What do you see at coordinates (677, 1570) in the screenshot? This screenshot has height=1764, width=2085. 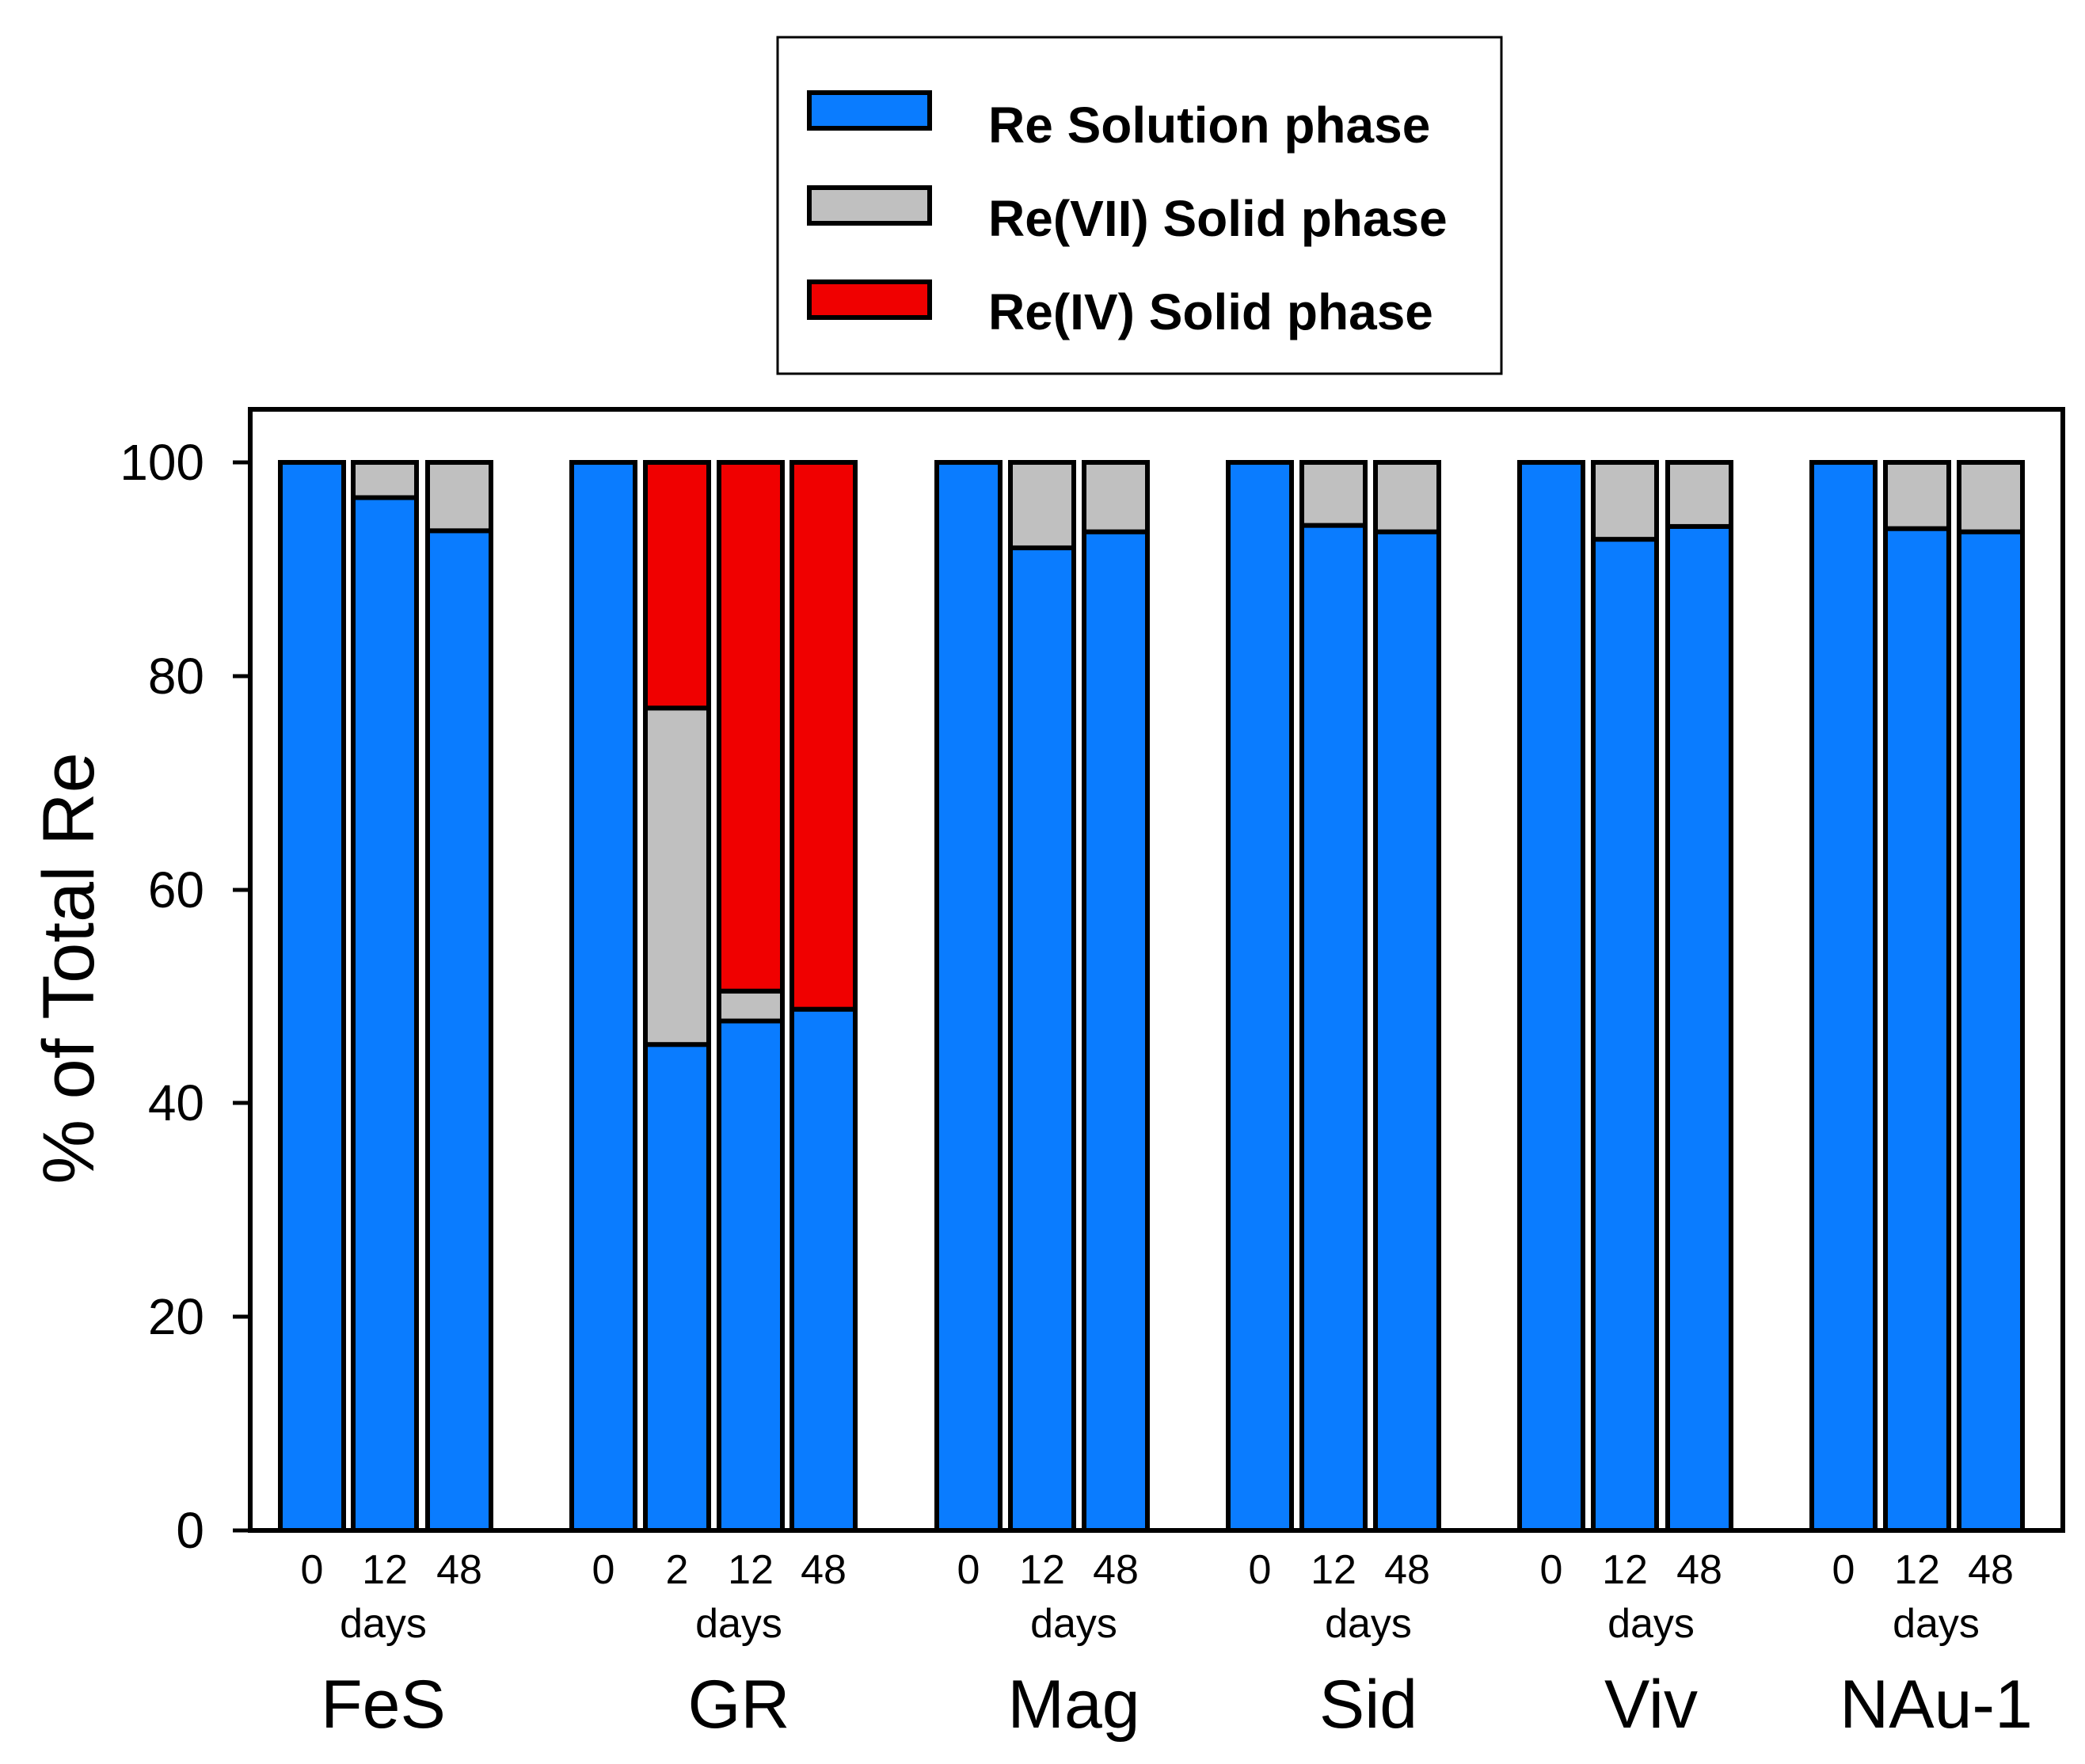 I see `x-tick-label-gr-2: 2` at bounding box center [677, 1570].